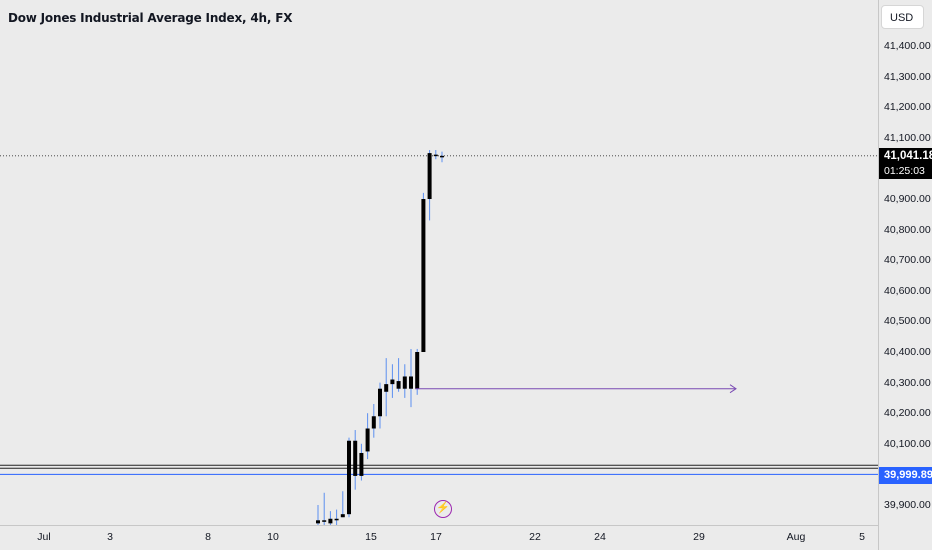 The image size is (932, 550). What do you see at coordinates (907, 76) in the screenshot?
I see `price-tick-label: 41,300.00` at bounding box center [907, 76].